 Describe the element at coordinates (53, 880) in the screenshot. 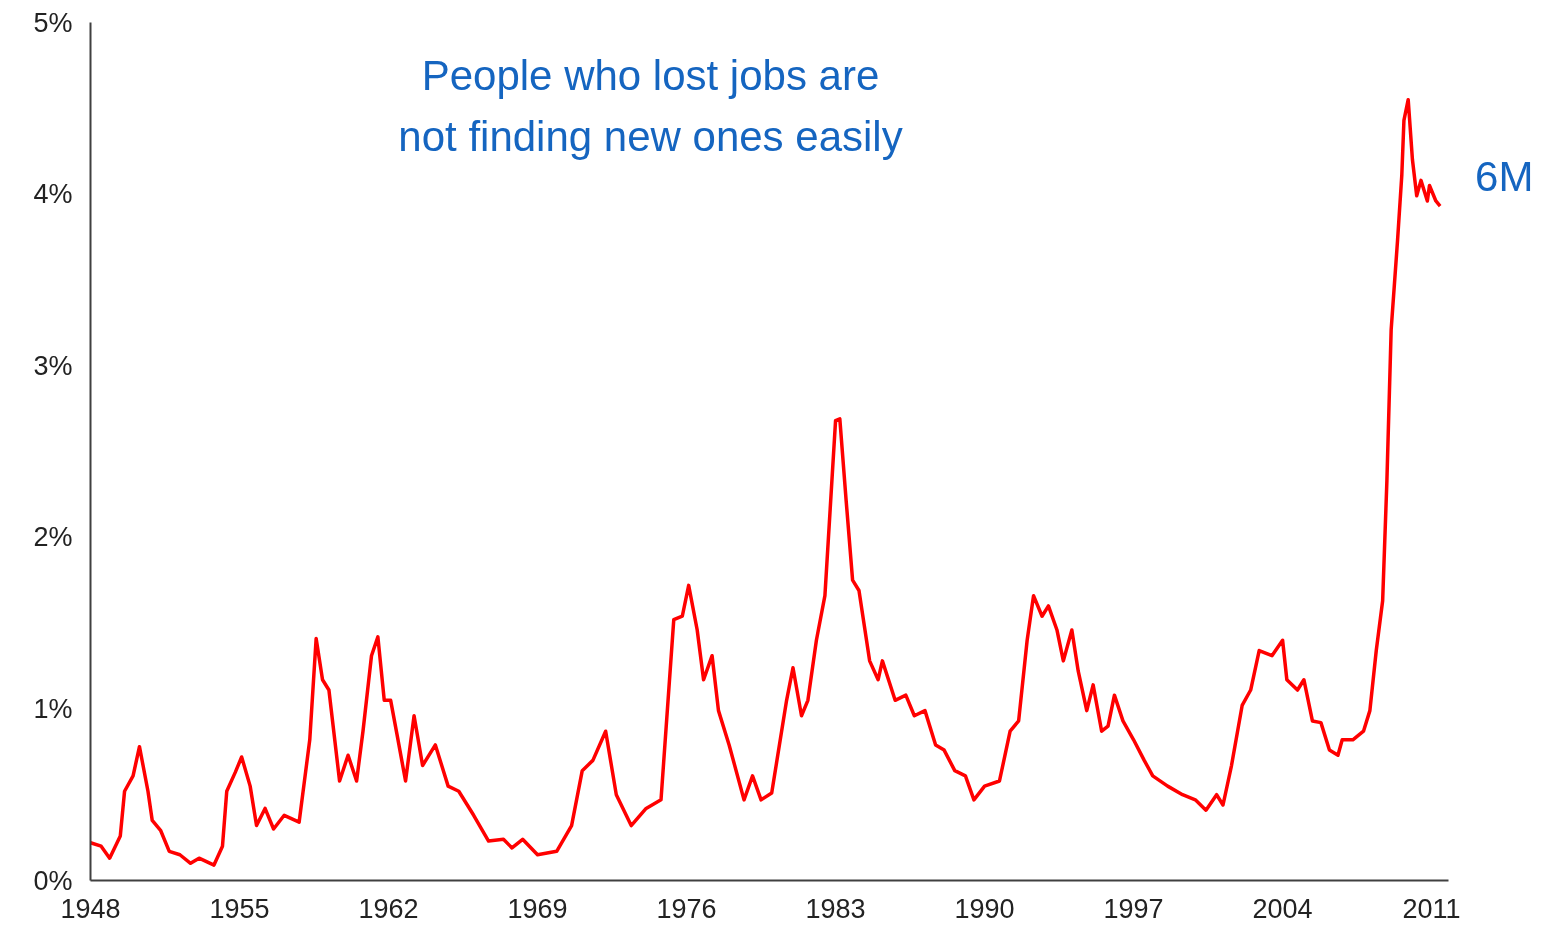

I see `y-tick-label: 0%` at that location.